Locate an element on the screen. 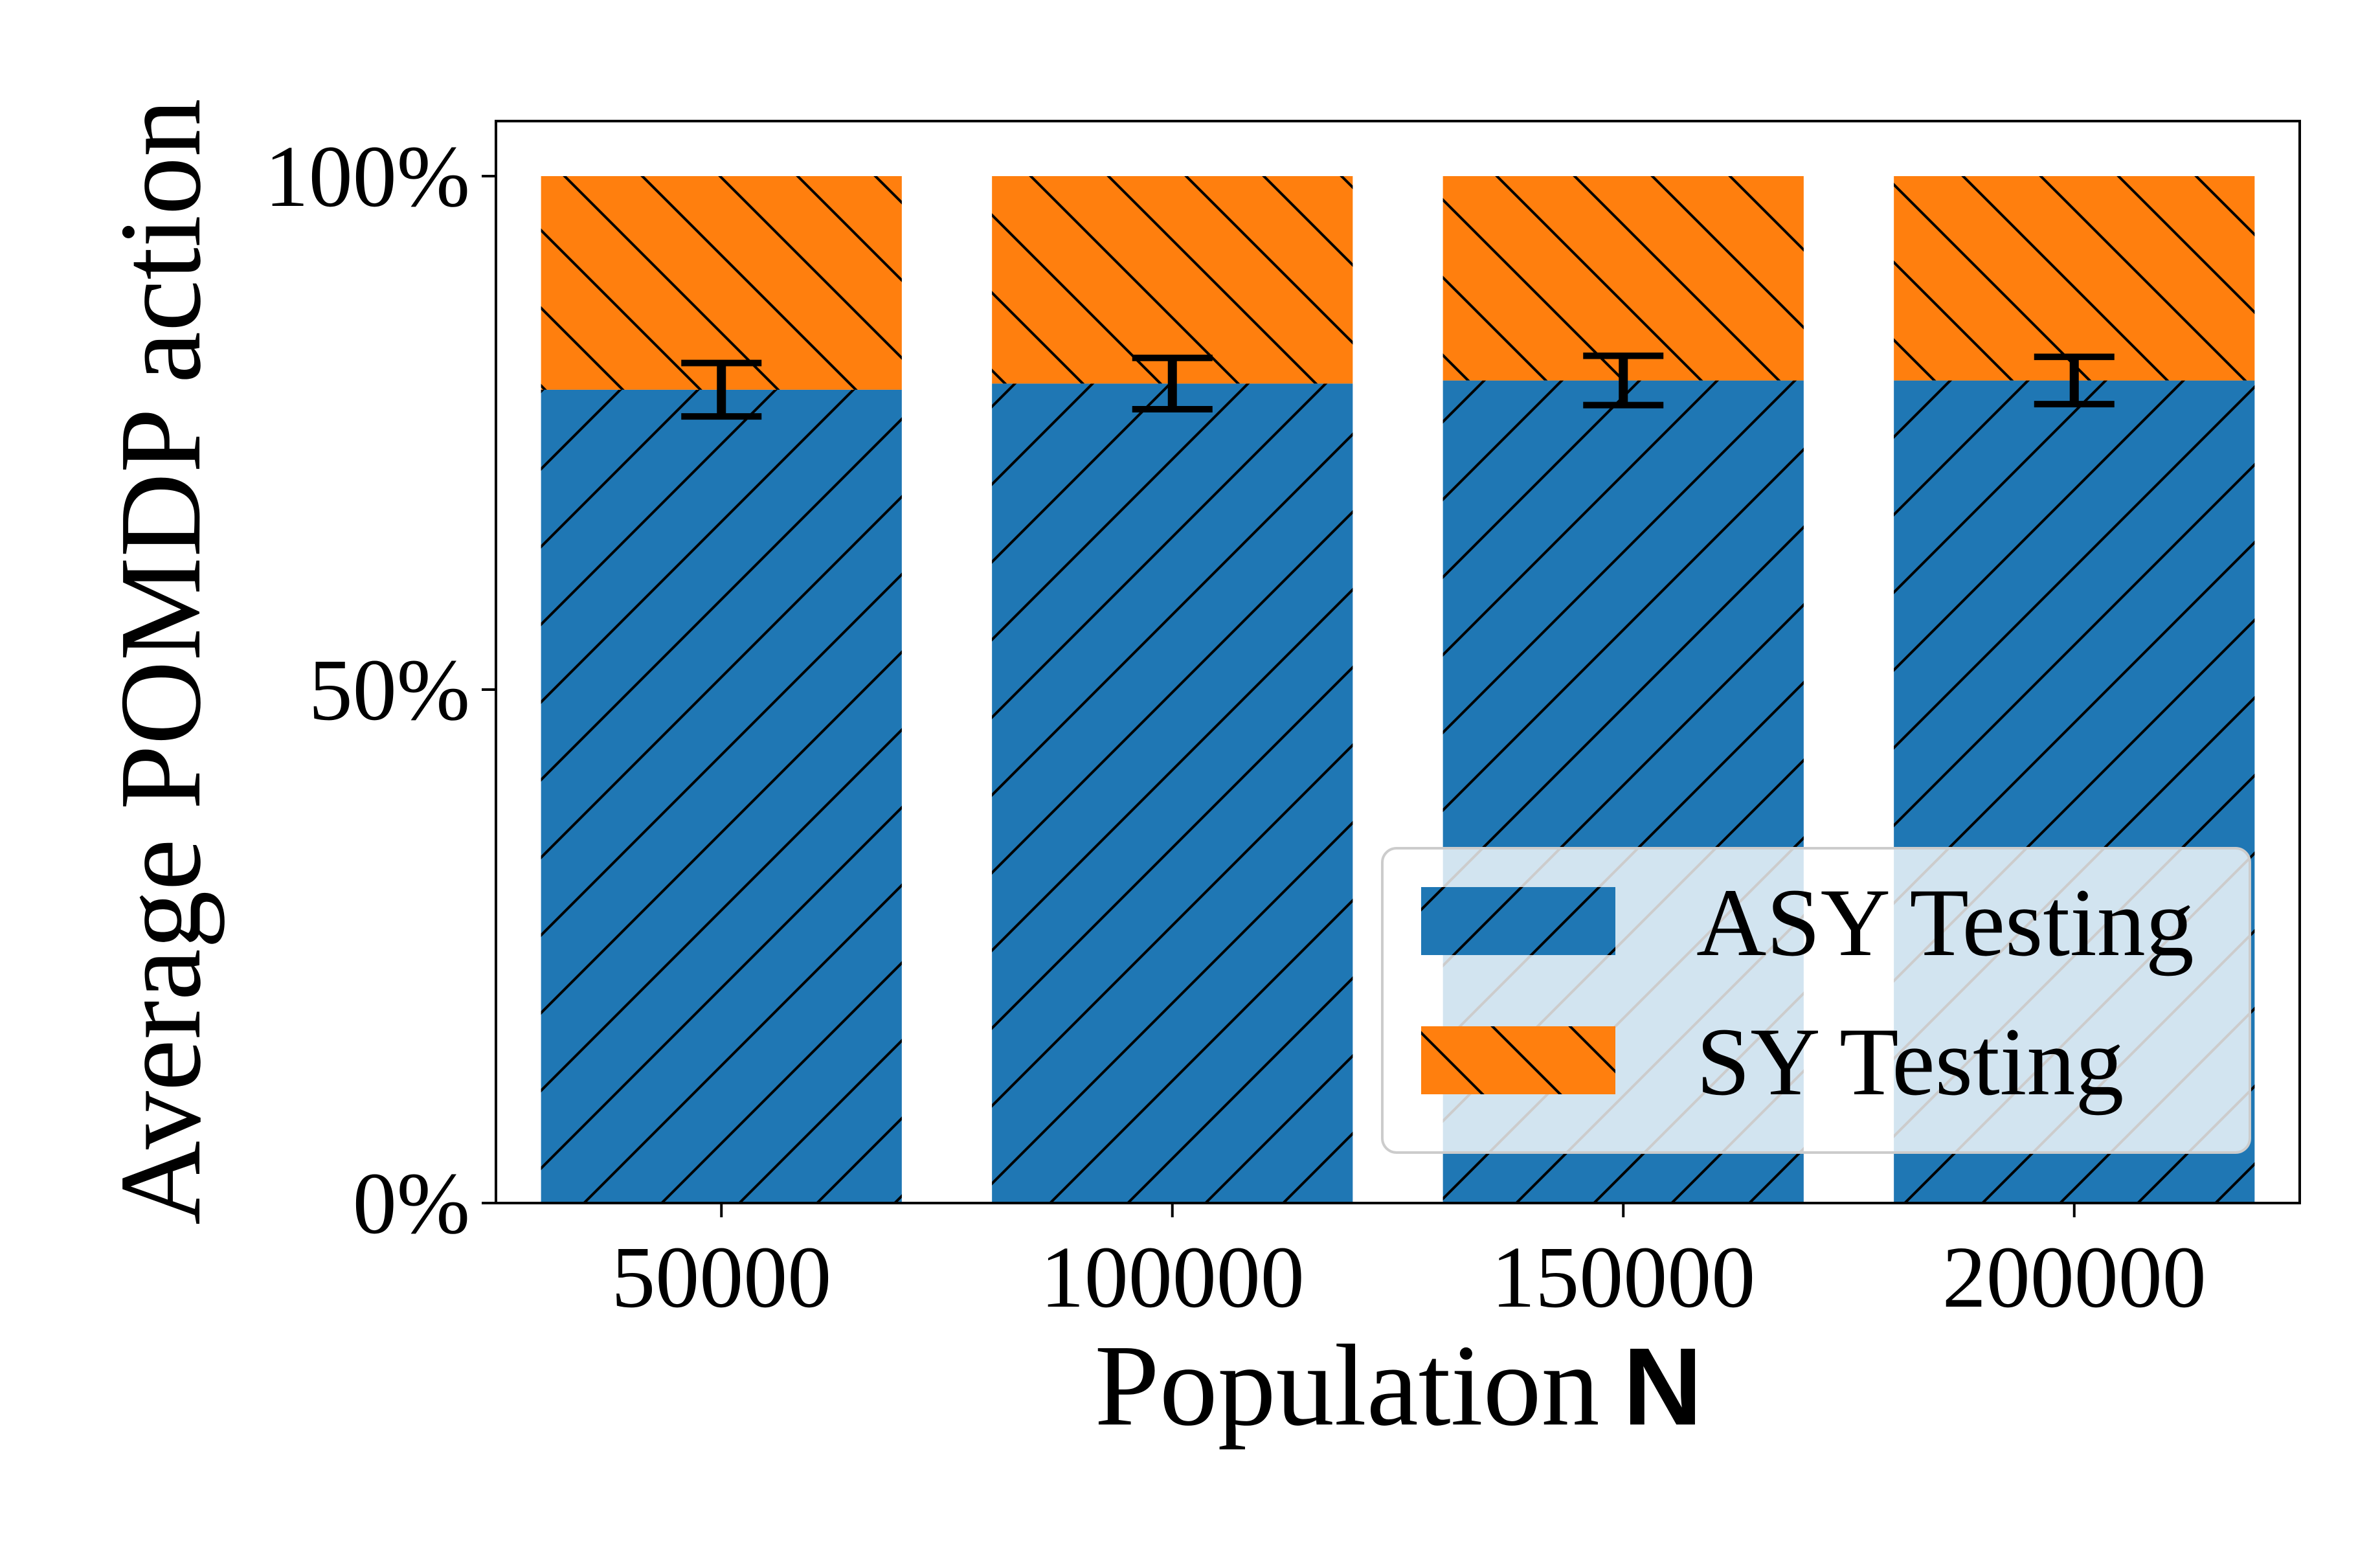  x-axis-label-symbol: N is located at coordinates (1663, 1386).